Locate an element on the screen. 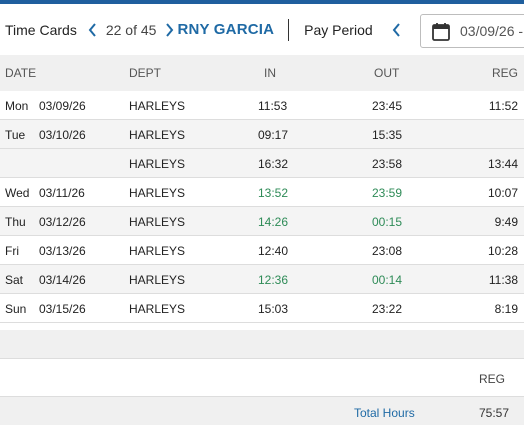  col-out: OUT is located at coordinates (387, 73).